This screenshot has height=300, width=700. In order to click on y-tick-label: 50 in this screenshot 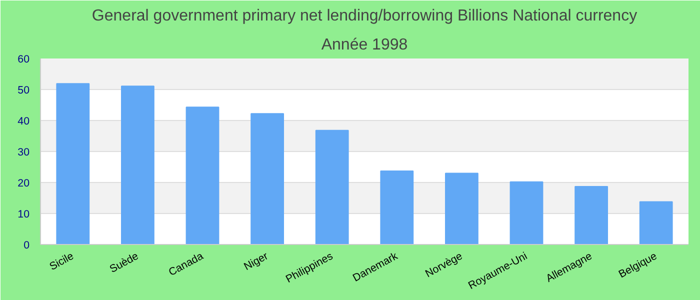, I will do `click(24, 90)`.